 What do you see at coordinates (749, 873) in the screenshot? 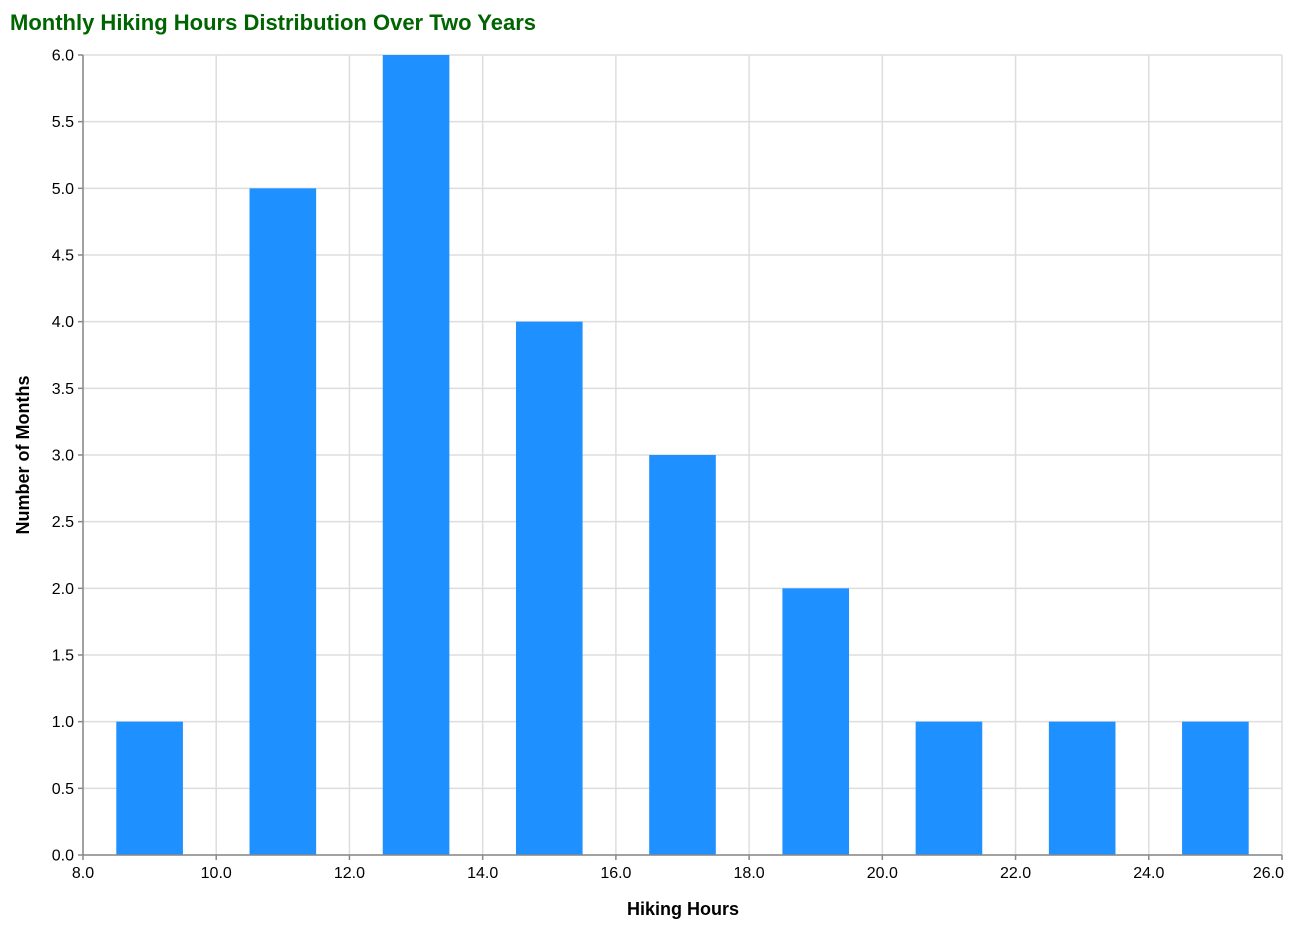
I see `x-tick-label: 18.0` at bounding box center [749, 873].